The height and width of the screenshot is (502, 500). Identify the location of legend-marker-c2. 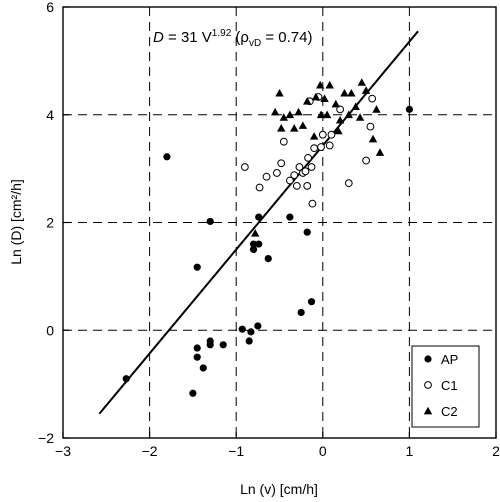
(428, 410).